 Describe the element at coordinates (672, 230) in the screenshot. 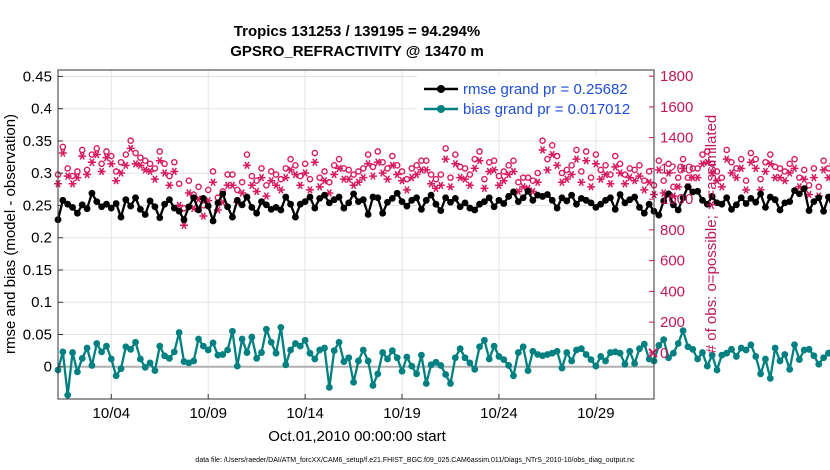

I see `right-tick-label: 800` at that location.